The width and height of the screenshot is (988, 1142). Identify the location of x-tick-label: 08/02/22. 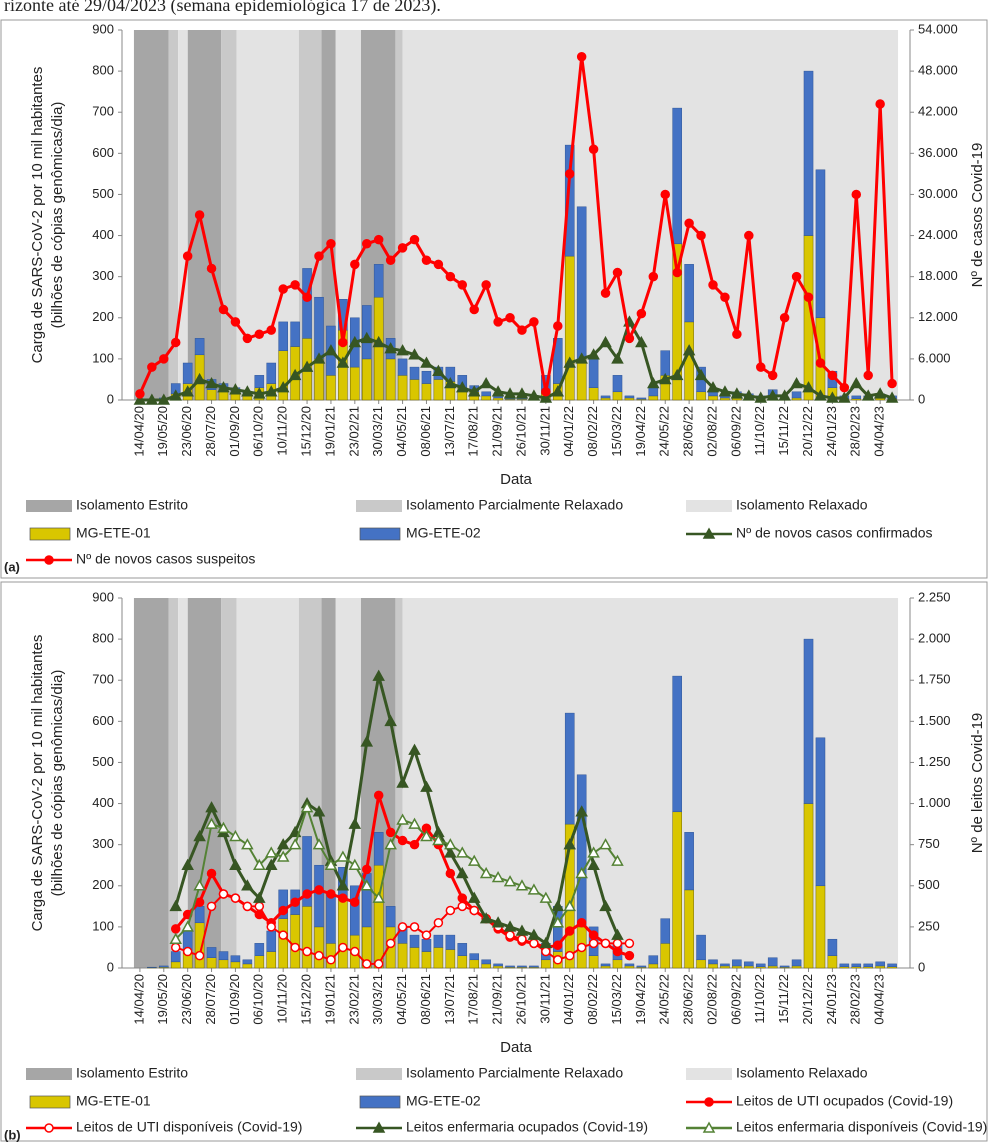
(592, 999).